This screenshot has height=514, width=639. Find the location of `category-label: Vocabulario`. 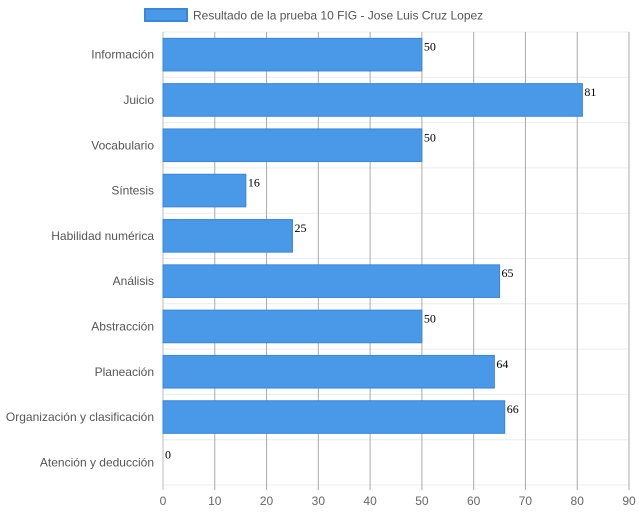

category-label: Vocabulario is located at coordinates (122, 145).